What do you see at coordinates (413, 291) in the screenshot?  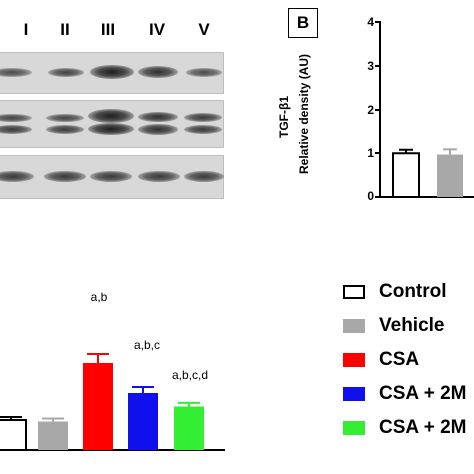 I see `legend-label: Control` at bounding box center [413, 291].